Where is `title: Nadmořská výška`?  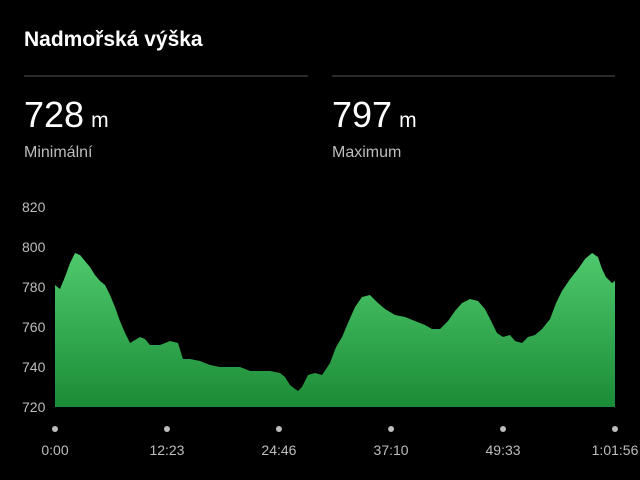
title: Nadmořská výška is located at coordinates (113, 39).